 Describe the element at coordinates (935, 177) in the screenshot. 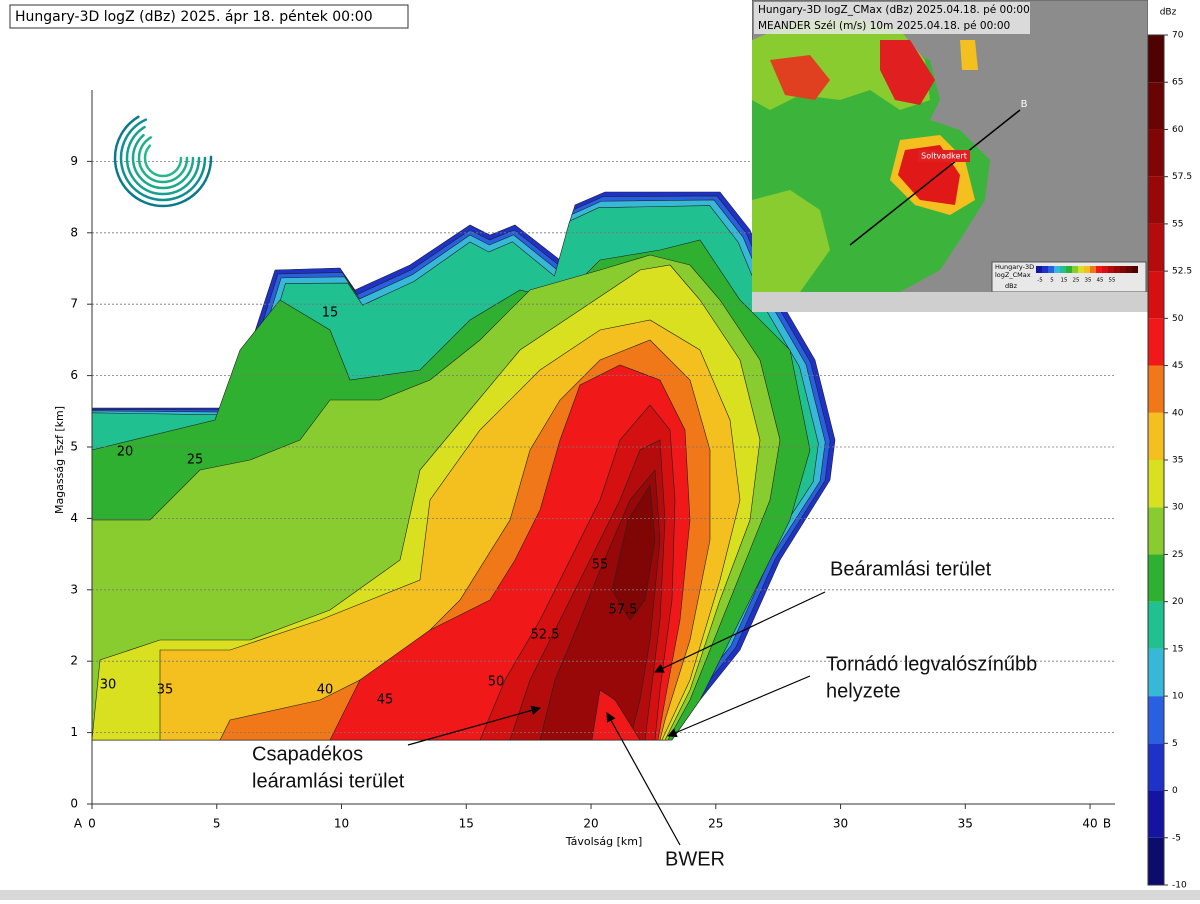

I see `section-line` at that location.